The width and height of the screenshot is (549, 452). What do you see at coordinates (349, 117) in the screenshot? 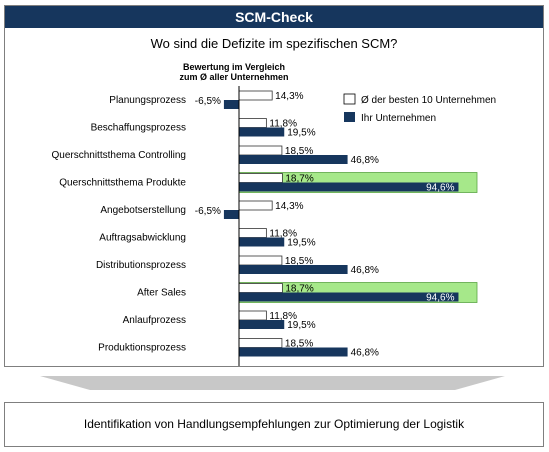
I see `legend-swatch-own` at bounding box center [349, 117].